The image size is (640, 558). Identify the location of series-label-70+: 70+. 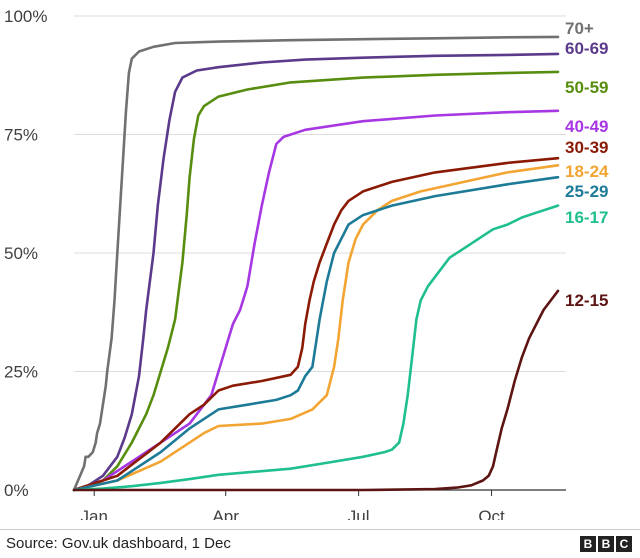
(579, 28).